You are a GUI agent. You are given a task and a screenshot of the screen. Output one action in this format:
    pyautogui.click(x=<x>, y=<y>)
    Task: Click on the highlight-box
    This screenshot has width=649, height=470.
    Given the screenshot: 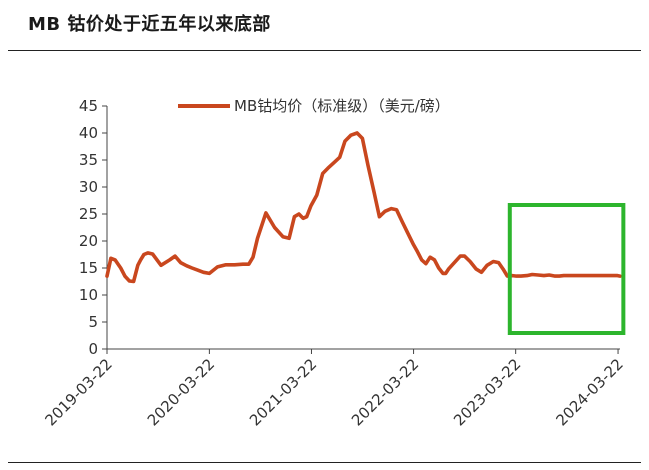 What is the action you would take?
    pyautogui.click(x=566, y=269)
    